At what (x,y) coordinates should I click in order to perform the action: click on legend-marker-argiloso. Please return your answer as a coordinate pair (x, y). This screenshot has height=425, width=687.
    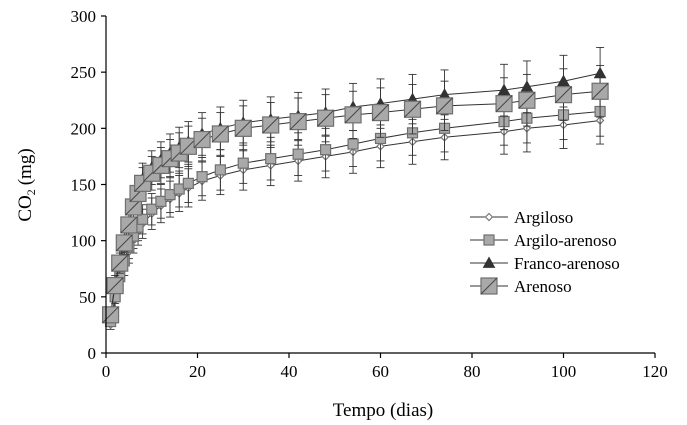
    Looking at the image, I should click on (489, 217).